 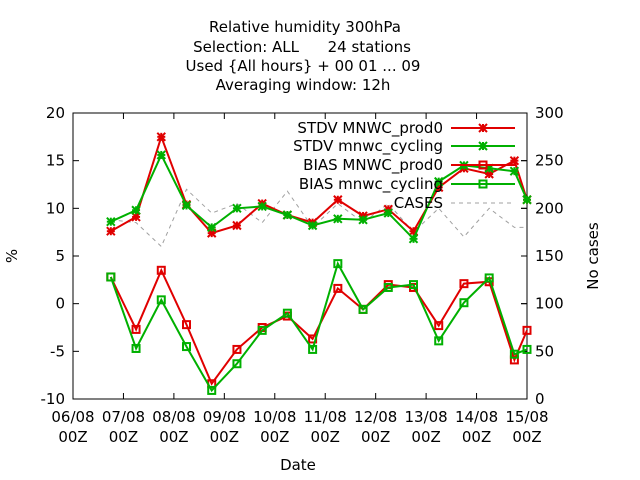 I want to click on x-tick-label-date: 13/08, so click(x=425, y=417).